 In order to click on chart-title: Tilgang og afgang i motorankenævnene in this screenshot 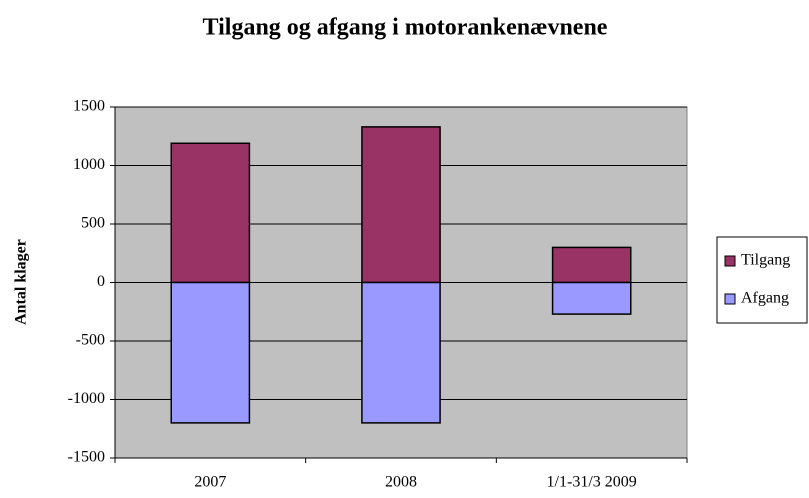, I will do `click(405, 28)`.